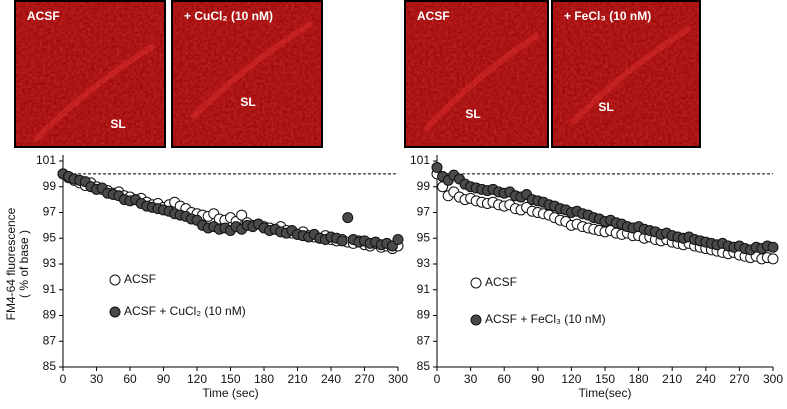 The image size is (787, 409). What do you see at coordinates (605, 393) in the screenshot?
I see `x-axis-label: Time(sec)` at bounding box center [605, 393].